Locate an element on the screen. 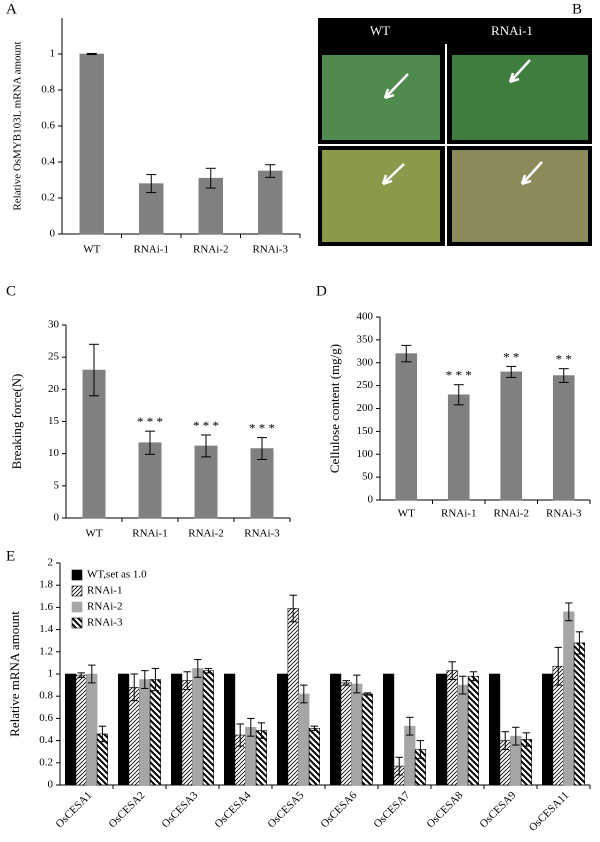  legend-label: RNAi-2 is located at coordinates (104, 607).